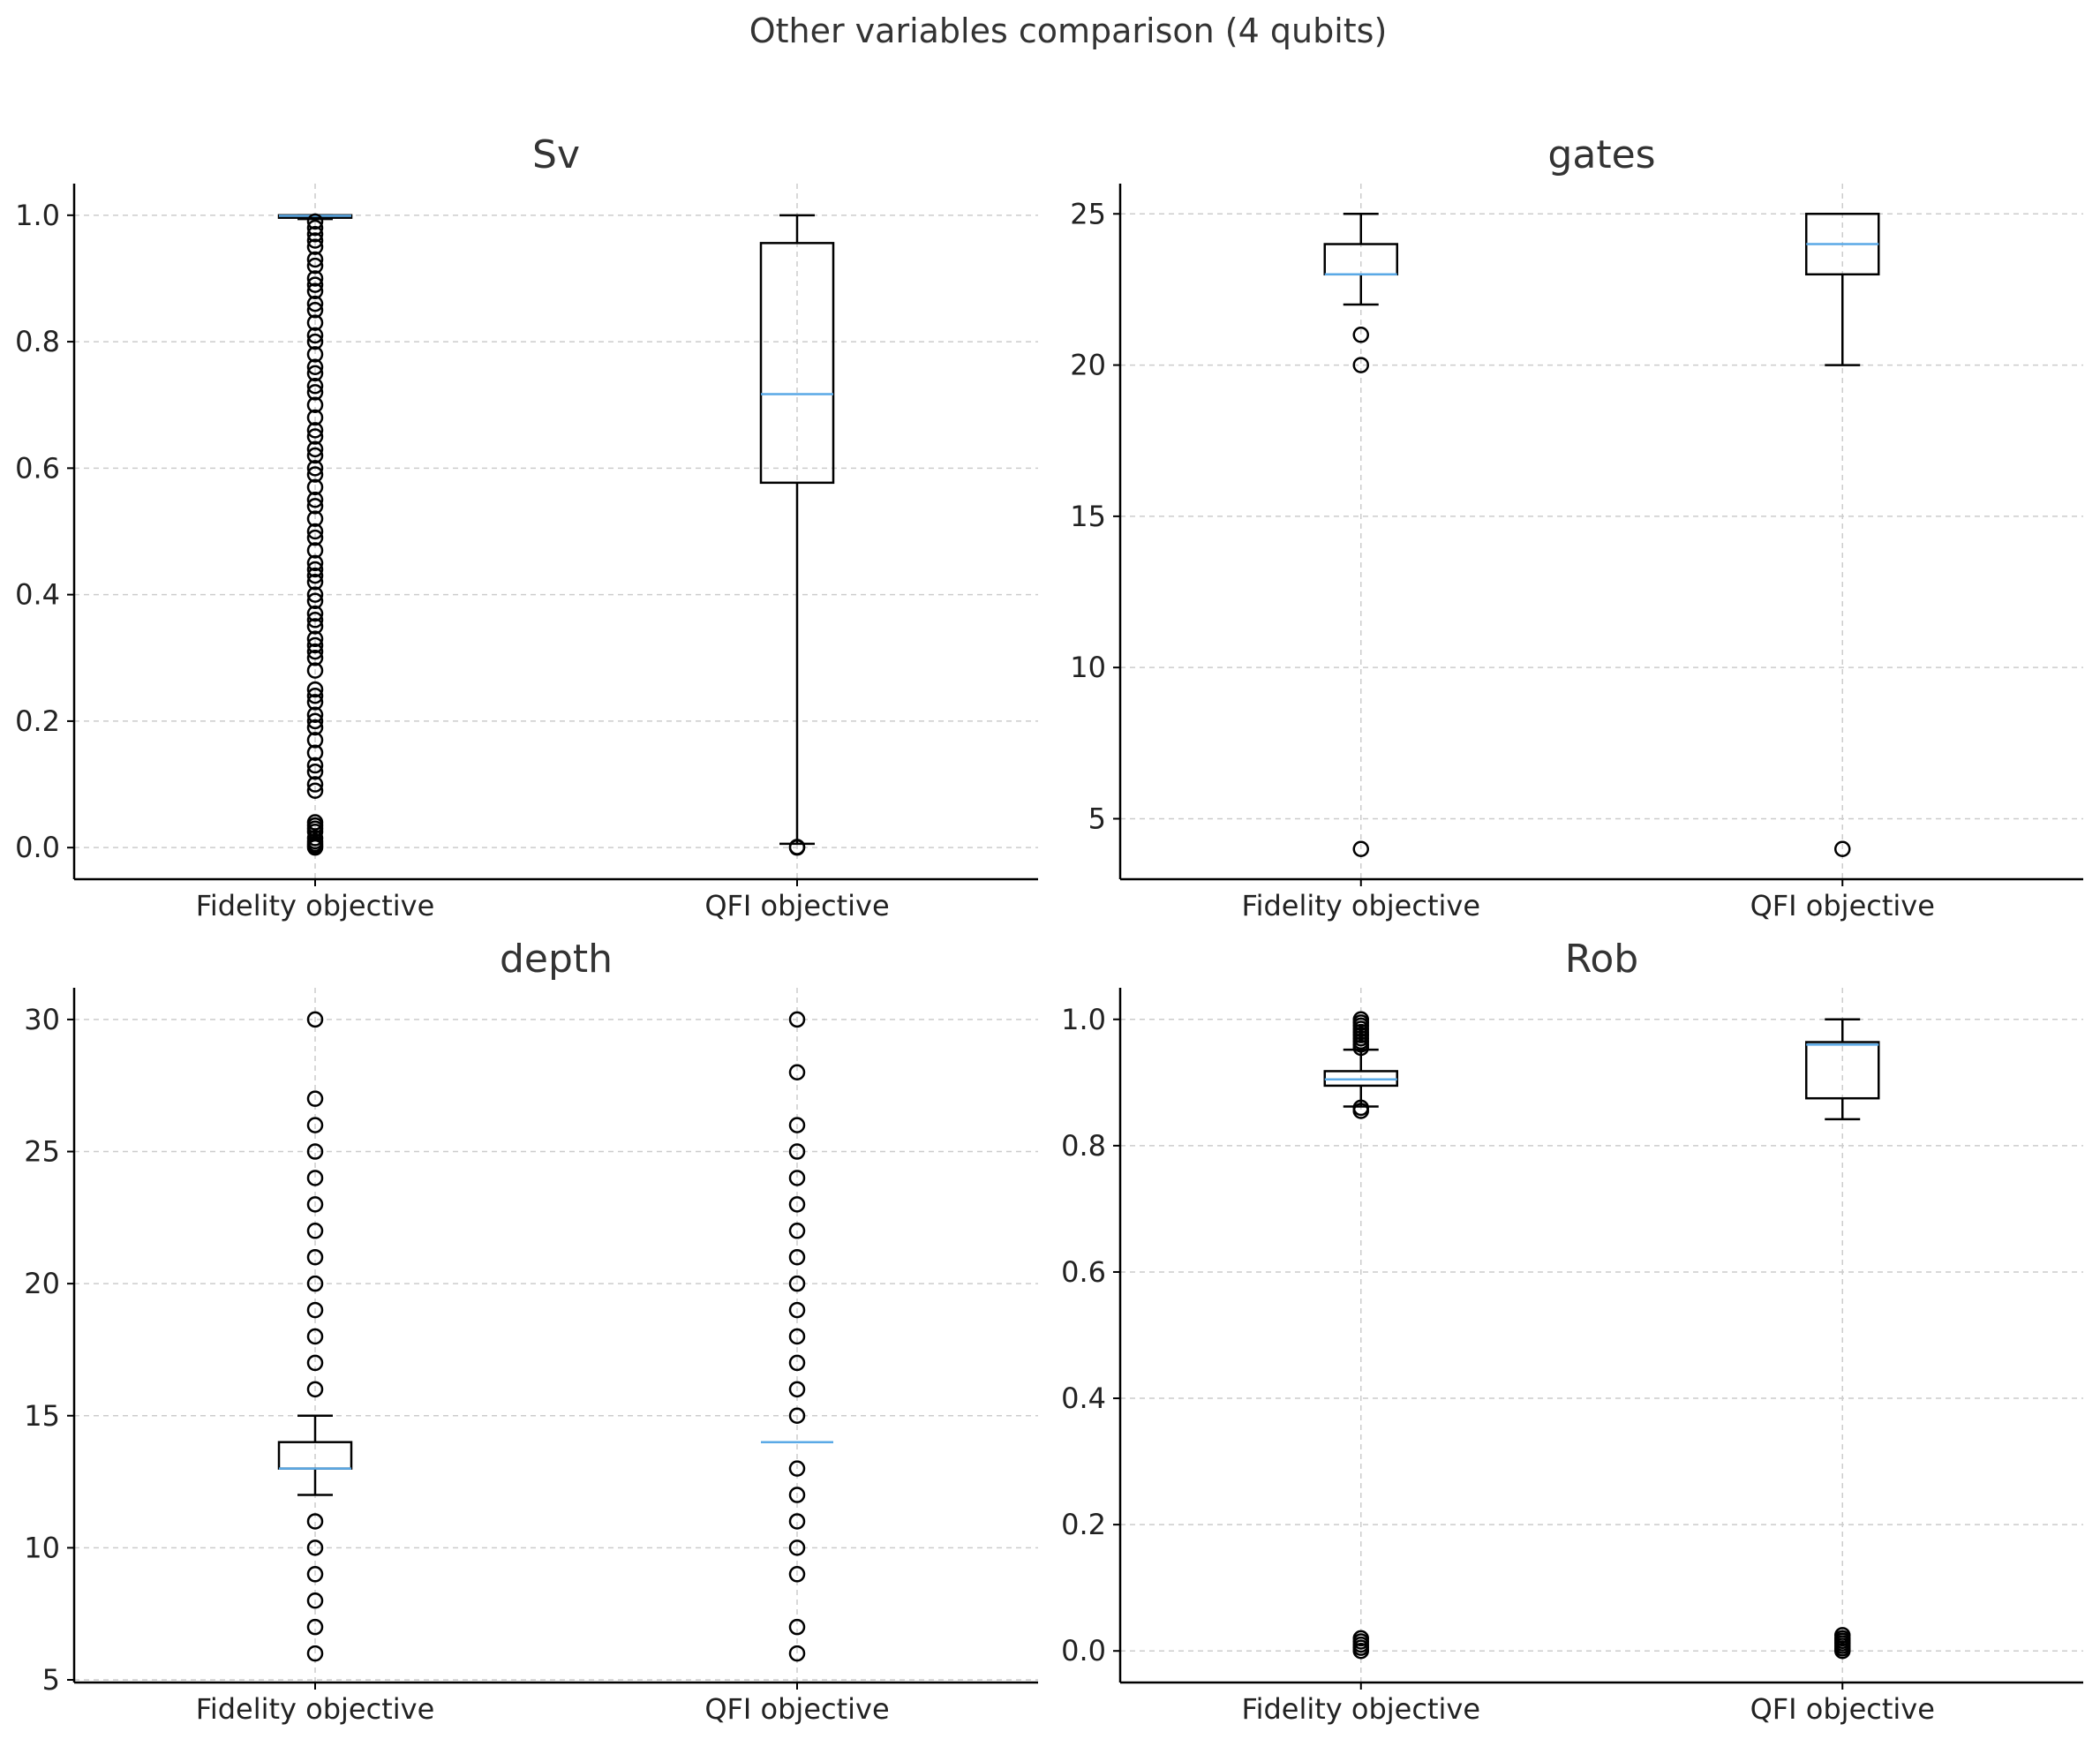  What do you see at coordinates (556, 154) in the screenshot?
I see `subplot-title: Sv` at bounding box center [556, 154].